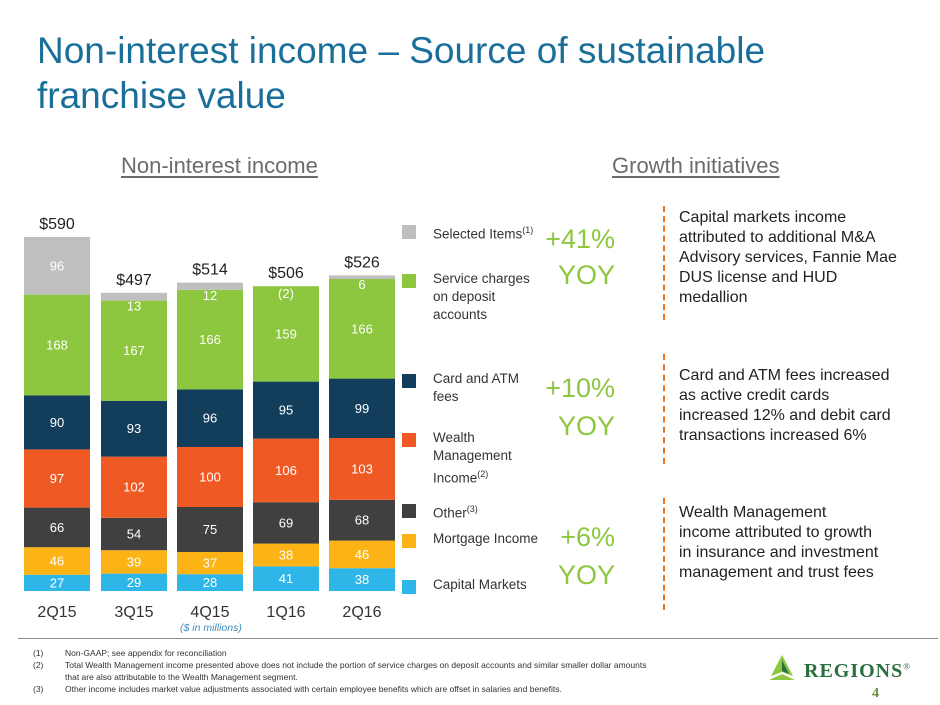 The height and width of the screenshot is (705, 940). Describe the element at coordinates (133, 612) in the screenshot. I see `category-label: 3Q15` at that location.